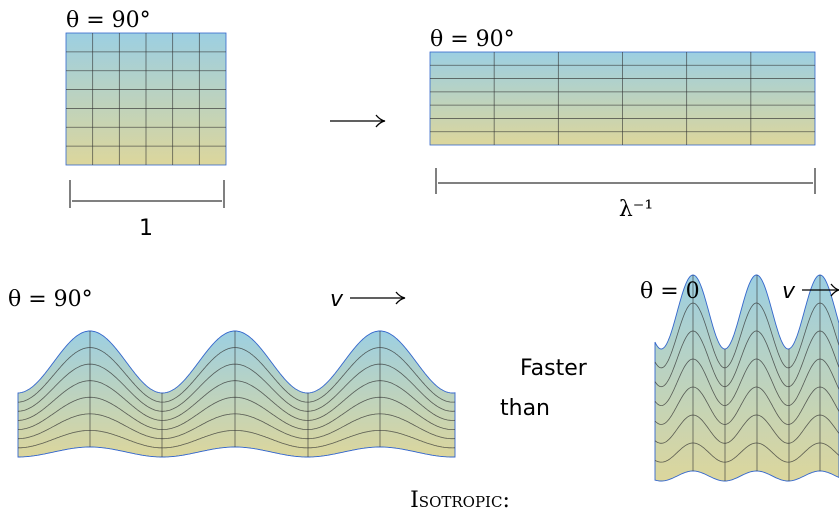 This screenshot has width=839, height=515. What do you see at coordinates (146, 228) in the screenshot?
I see `scale-label: 1` at bounding box center [146, 228].